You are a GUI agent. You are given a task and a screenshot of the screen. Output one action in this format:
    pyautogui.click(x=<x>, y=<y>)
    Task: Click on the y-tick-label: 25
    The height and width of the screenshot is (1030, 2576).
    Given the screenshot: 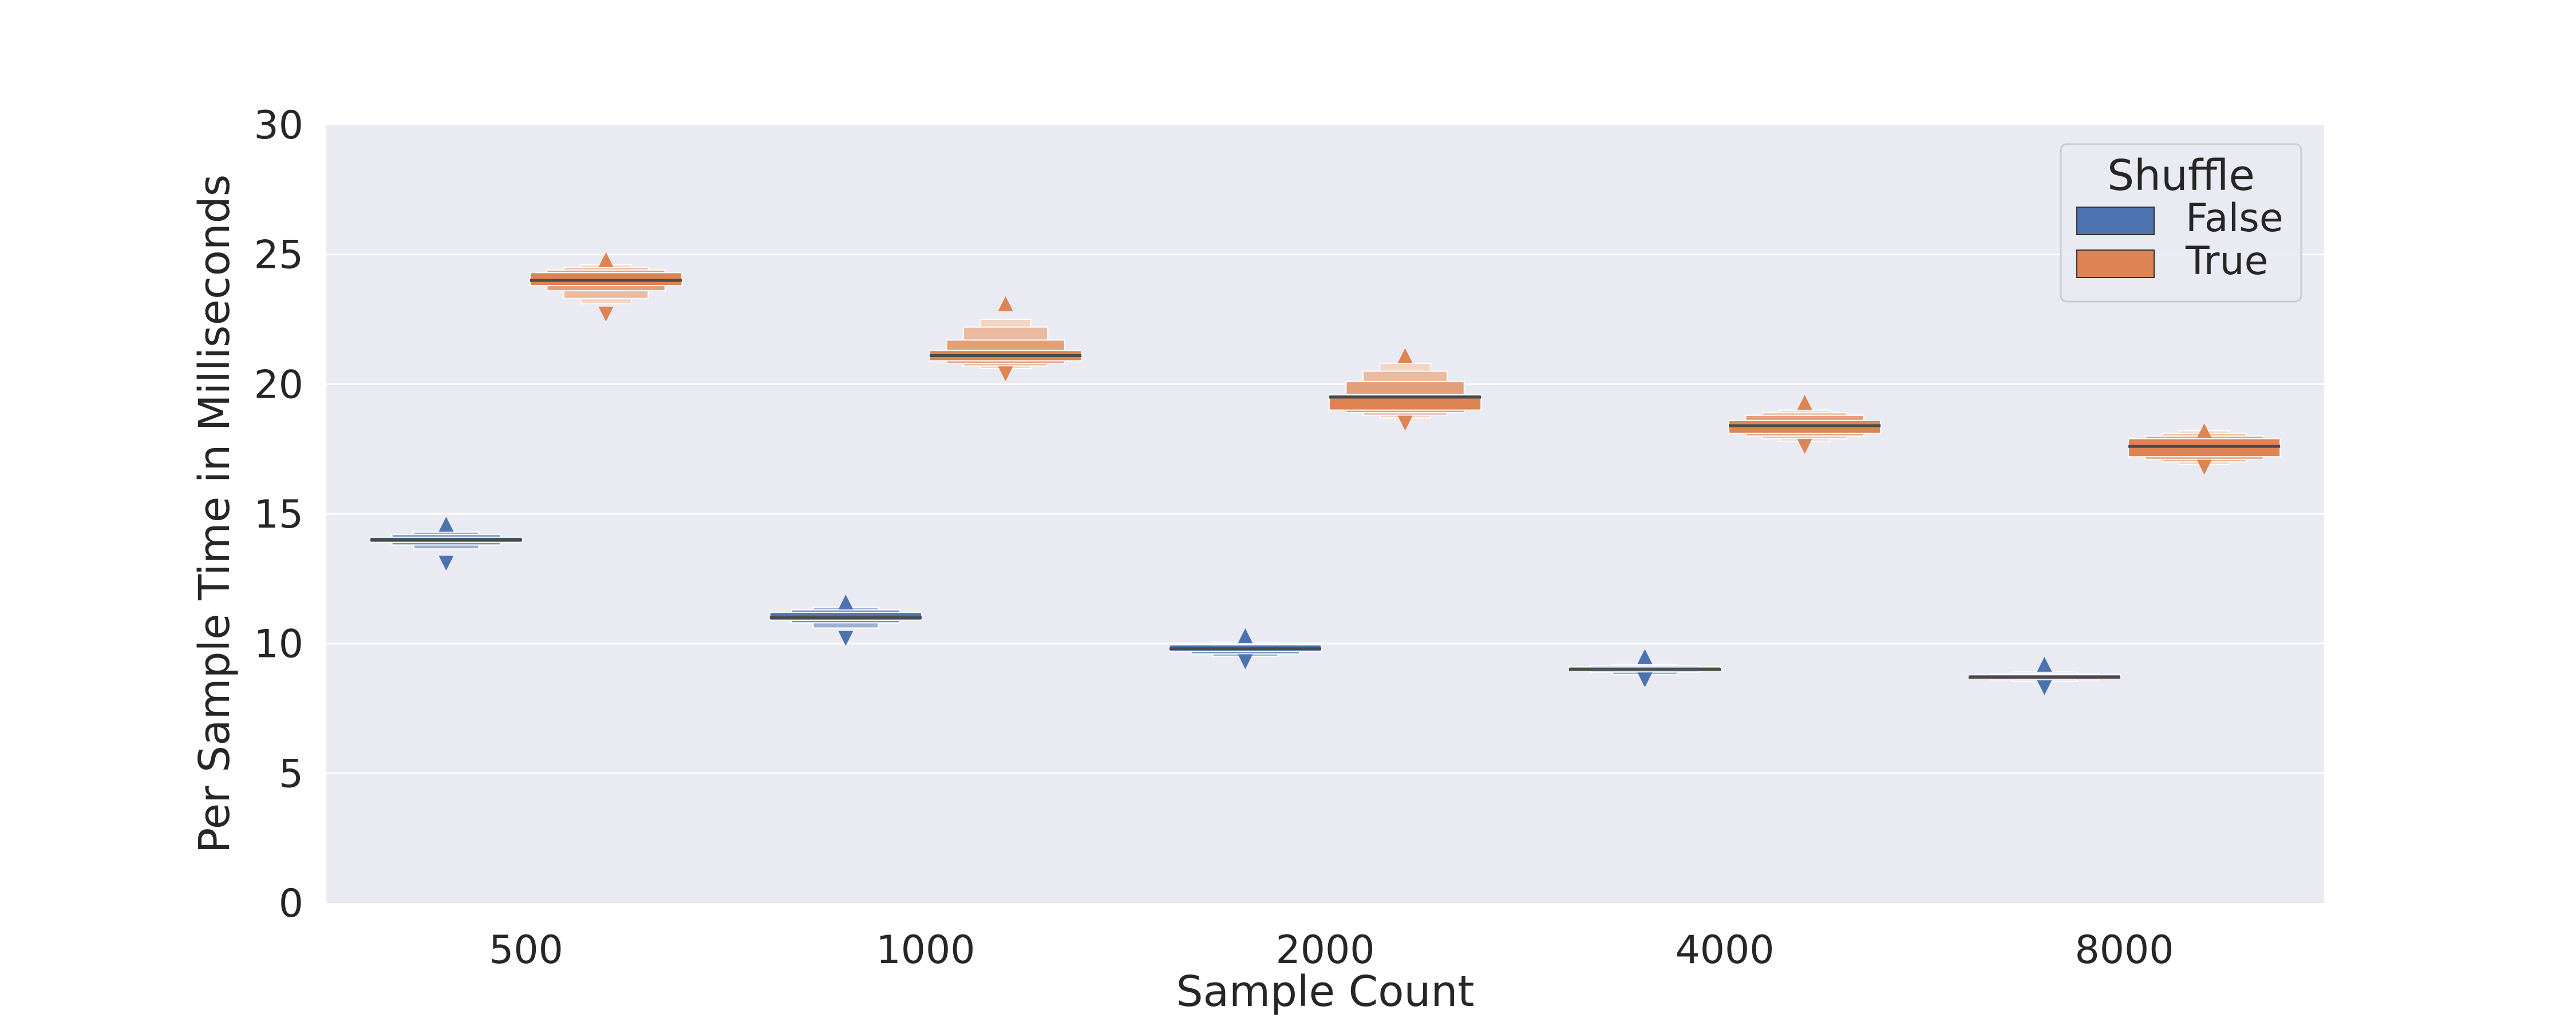 What is the action you would take?
    pyautogui.click(x=278, y=255)
    